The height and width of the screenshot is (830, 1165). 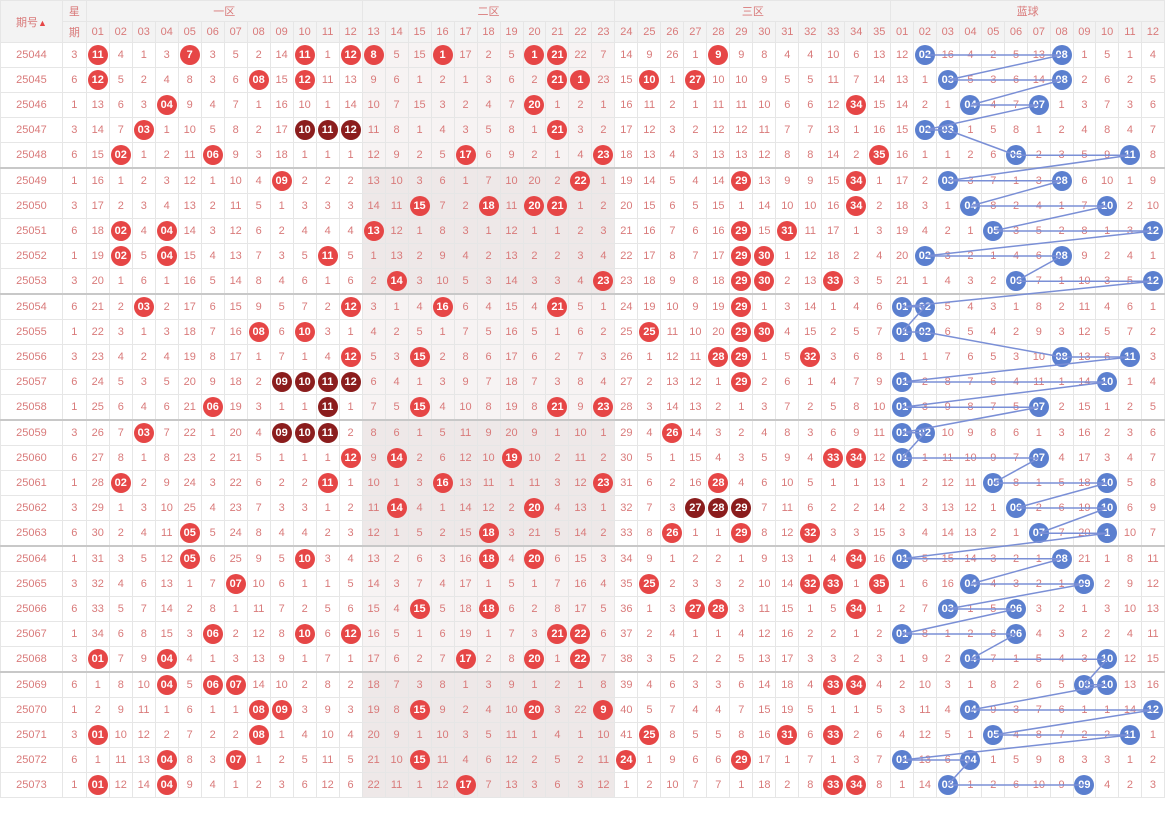 I want to click on blue-miss-cell: 5, so click(x=1107, y=332).